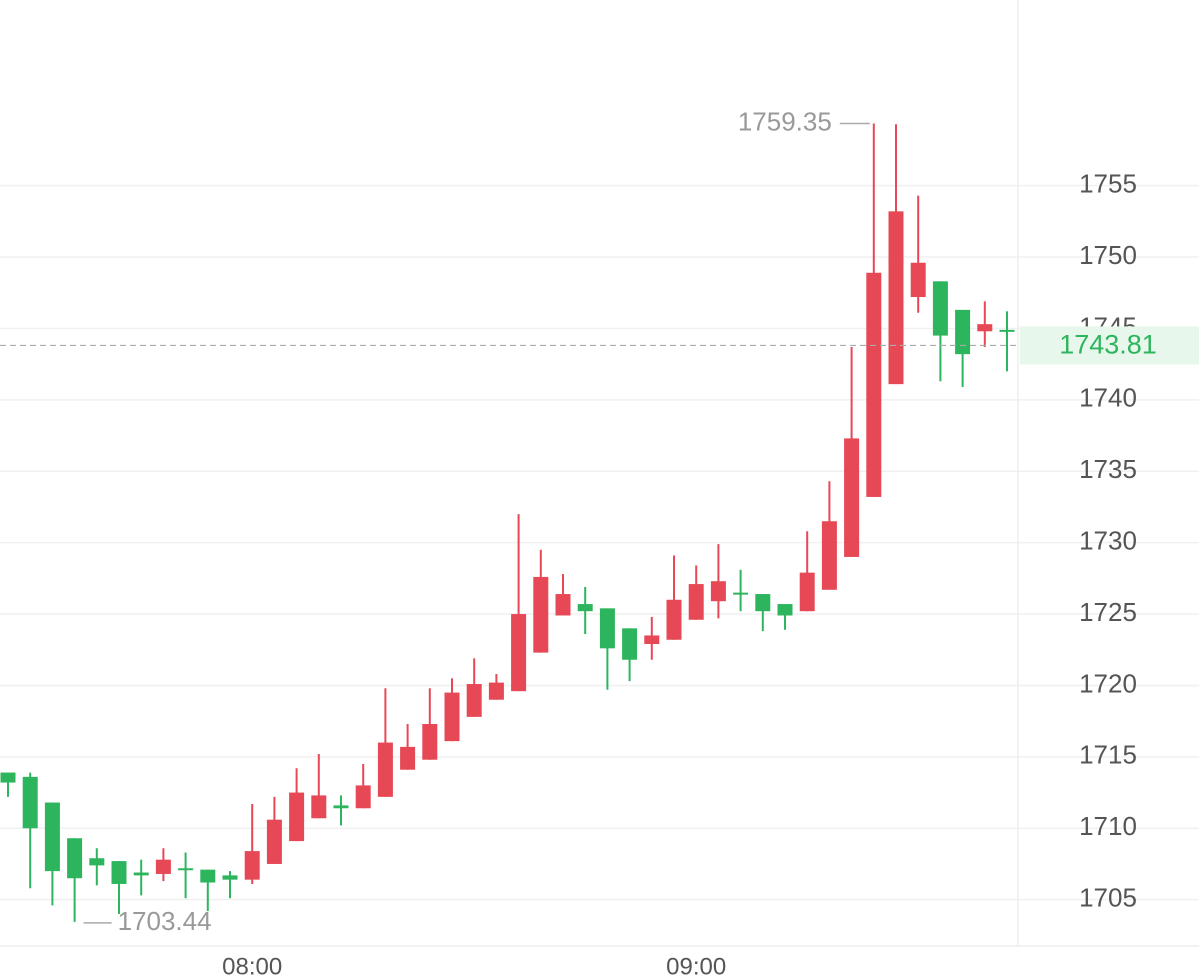 The height and width of the screenshot is (980, 1199). What do you see at coordinates (1108, 683) in the screenshot?
I see `y-tick-label: 1720` at bounding box center [1108, 683].